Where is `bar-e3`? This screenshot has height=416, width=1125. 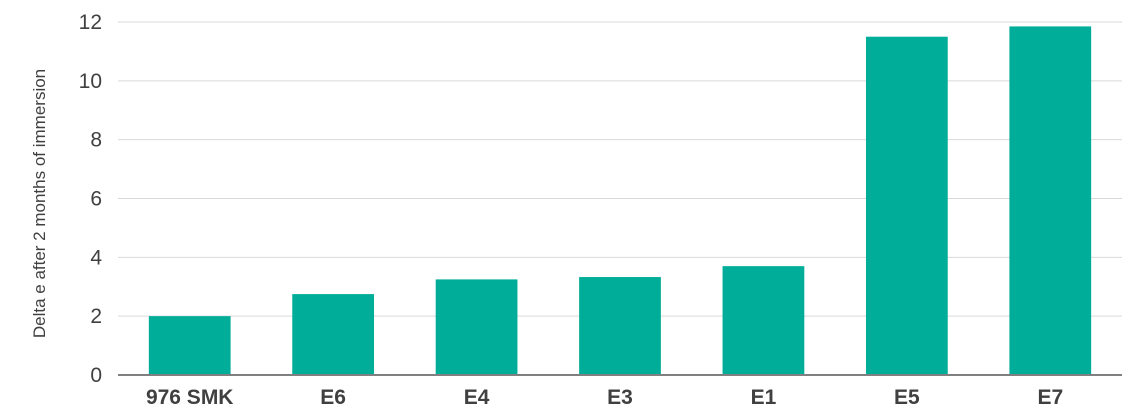
bar-e3 is located at coordinates (620, 326).